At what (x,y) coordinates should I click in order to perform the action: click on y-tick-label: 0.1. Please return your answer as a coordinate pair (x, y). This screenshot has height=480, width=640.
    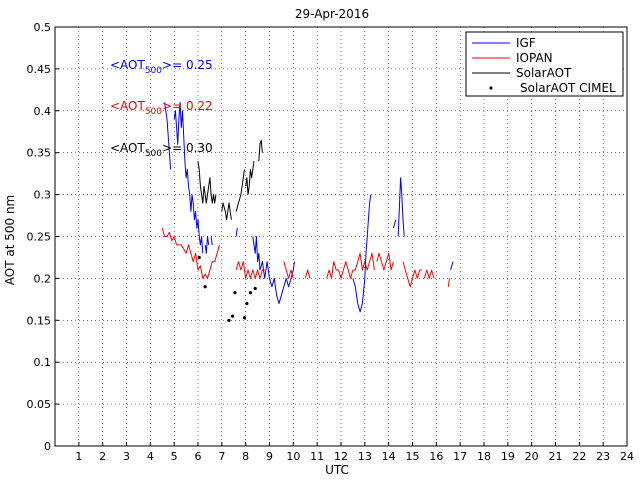
    Looking at the image, I should click on (43, 362).